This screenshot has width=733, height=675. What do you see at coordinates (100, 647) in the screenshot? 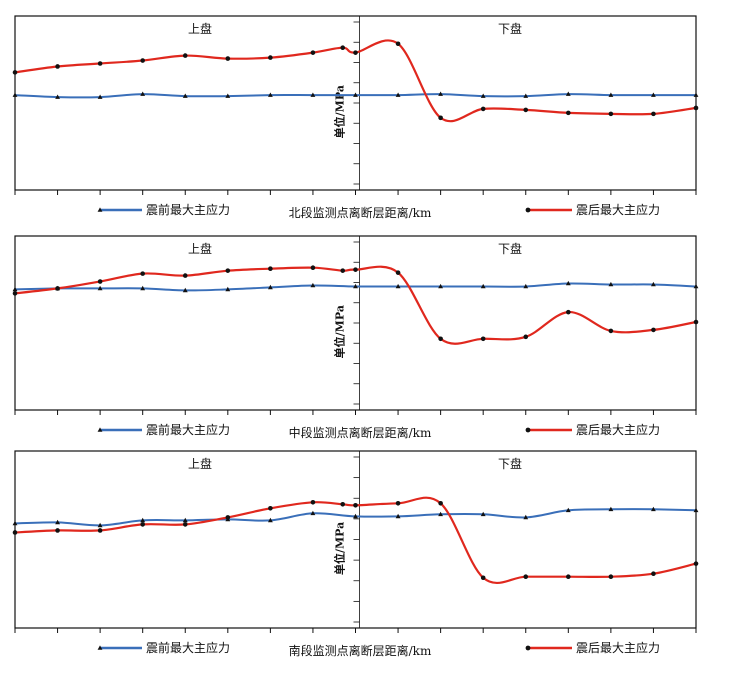
I see `legend-before-marker` at bounding box center [100, 647].